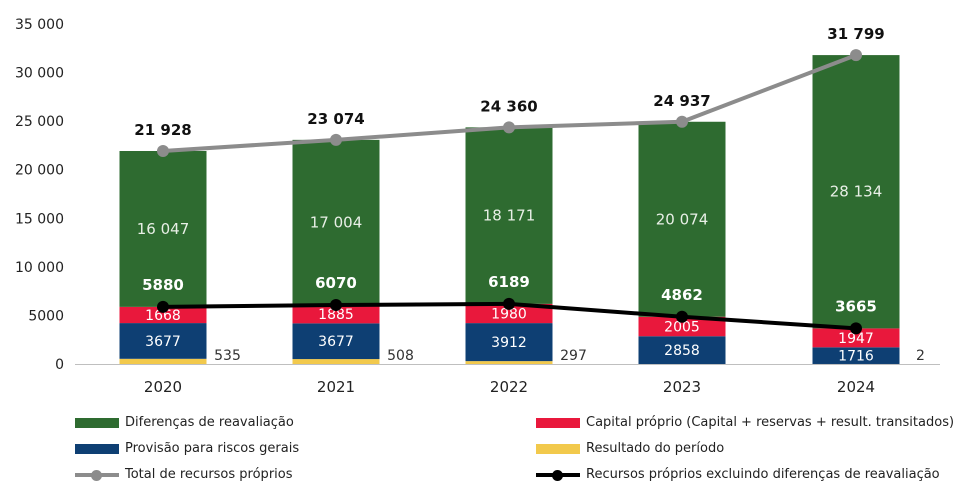 The width and height of the screenshot is (975, 487). Describe the element at coordinates (573, 356) in the screenshot. I see `data-label-resultado: 297` at that location.